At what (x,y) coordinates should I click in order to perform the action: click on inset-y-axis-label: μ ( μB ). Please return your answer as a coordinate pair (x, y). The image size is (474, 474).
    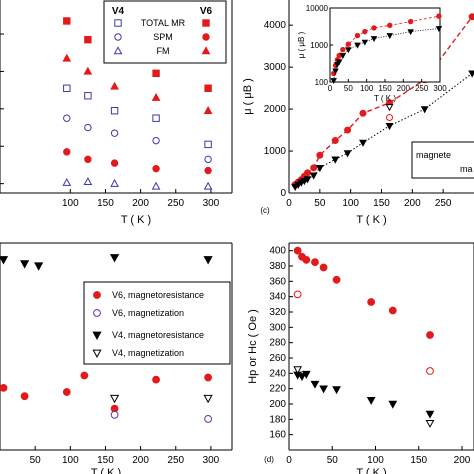
    Looking at the image, I should click on (301, 44).